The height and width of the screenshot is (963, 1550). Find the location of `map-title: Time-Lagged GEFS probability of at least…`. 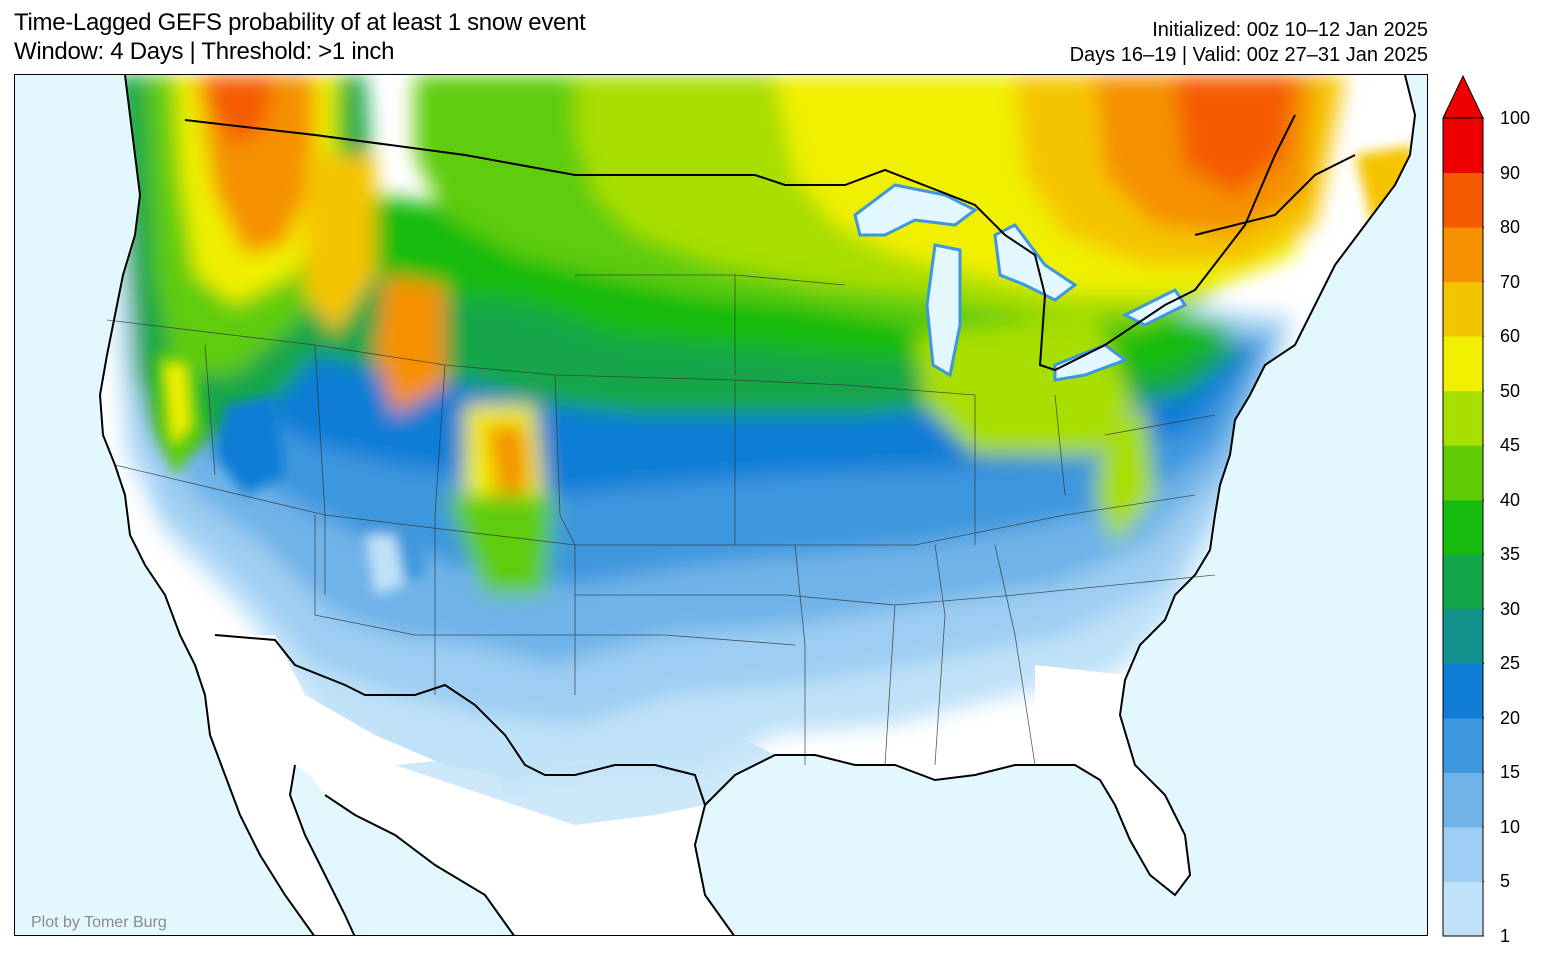

map-title: Time-Lagged GEFS probability of at least… is located at coordinates (300, 22).